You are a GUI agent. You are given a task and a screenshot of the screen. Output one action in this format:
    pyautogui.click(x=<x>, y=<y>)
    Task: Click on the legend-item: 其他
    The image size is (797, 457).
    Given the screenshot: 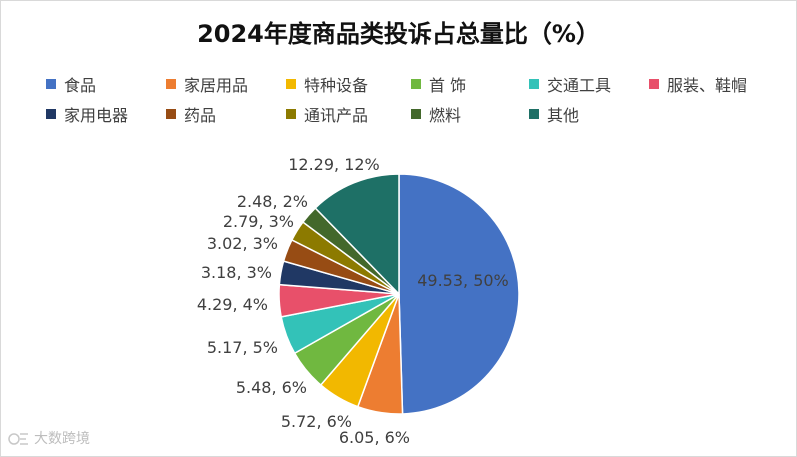 What is the action you would take?
    pyautogui.click(x=554, y=114)
    